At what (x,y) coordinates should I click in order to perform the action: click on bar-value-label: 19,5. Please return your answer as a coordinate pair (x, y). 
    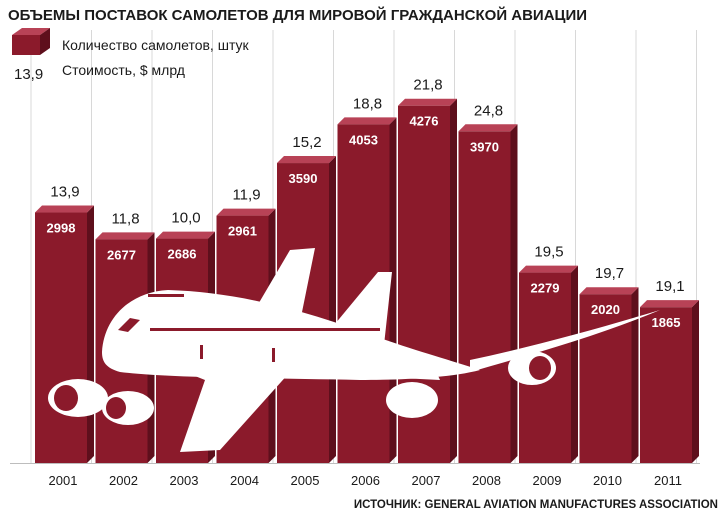
    Looking at the image, I should click on (548, 252).